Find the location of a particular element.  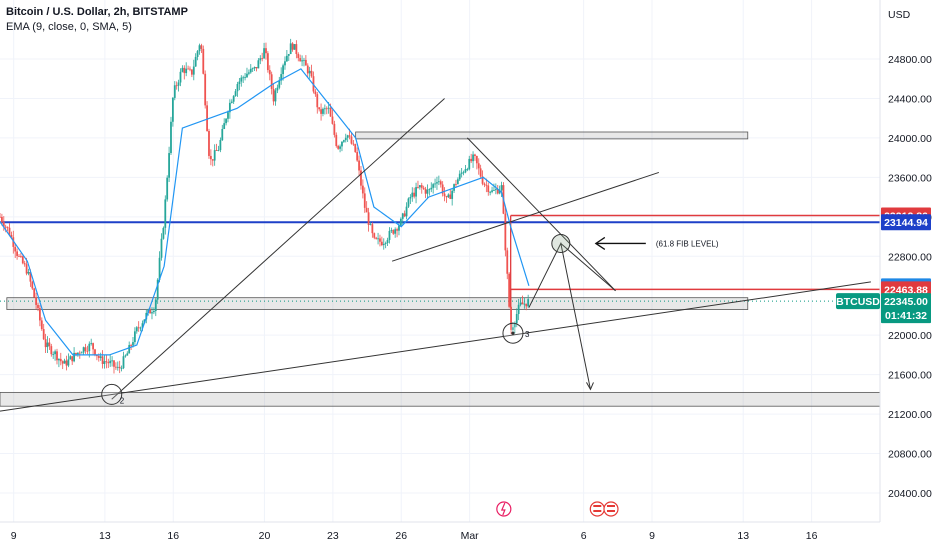

fib-arrow-head is located at coordinates (600, 243).